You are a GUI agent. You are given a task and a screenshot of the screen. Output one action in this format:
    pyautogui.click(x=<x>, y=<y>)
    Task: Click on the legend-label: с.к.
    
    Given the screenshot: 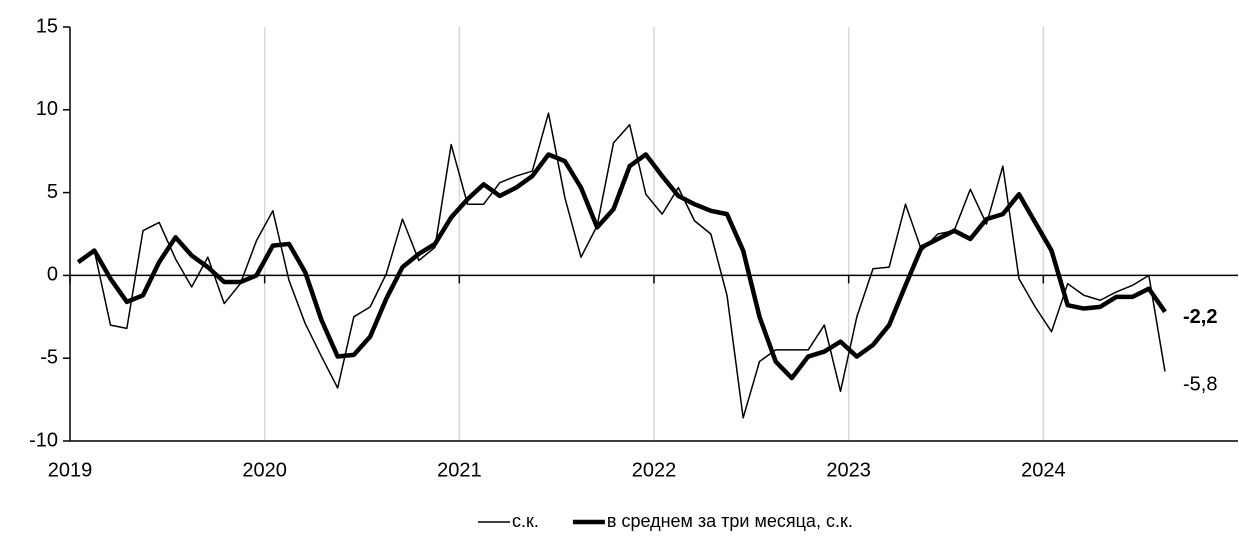 What is the action you would take?
    pyautogui.click(x=525, y=521)
    